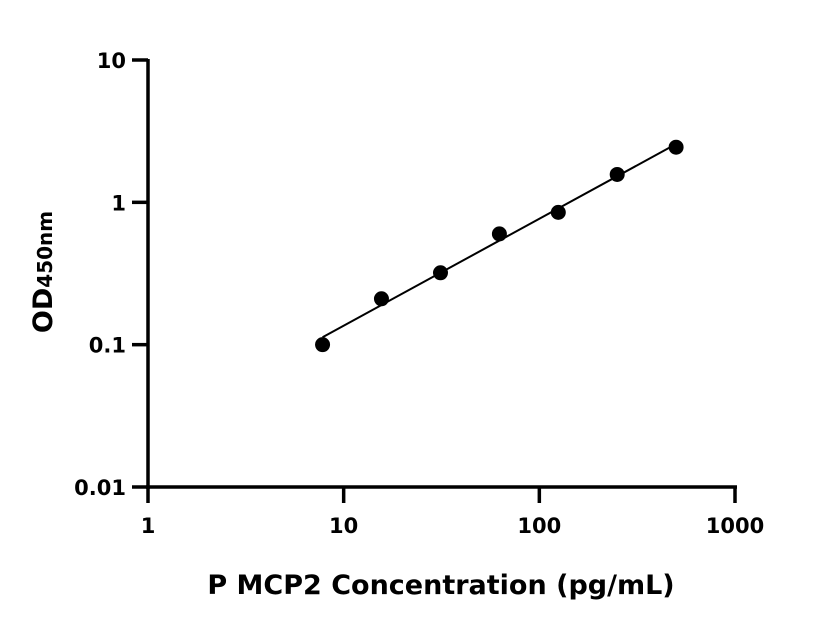  I want to click on x-axis-title: P MCP2 Concentration (pg/mL), so click(440, 585).